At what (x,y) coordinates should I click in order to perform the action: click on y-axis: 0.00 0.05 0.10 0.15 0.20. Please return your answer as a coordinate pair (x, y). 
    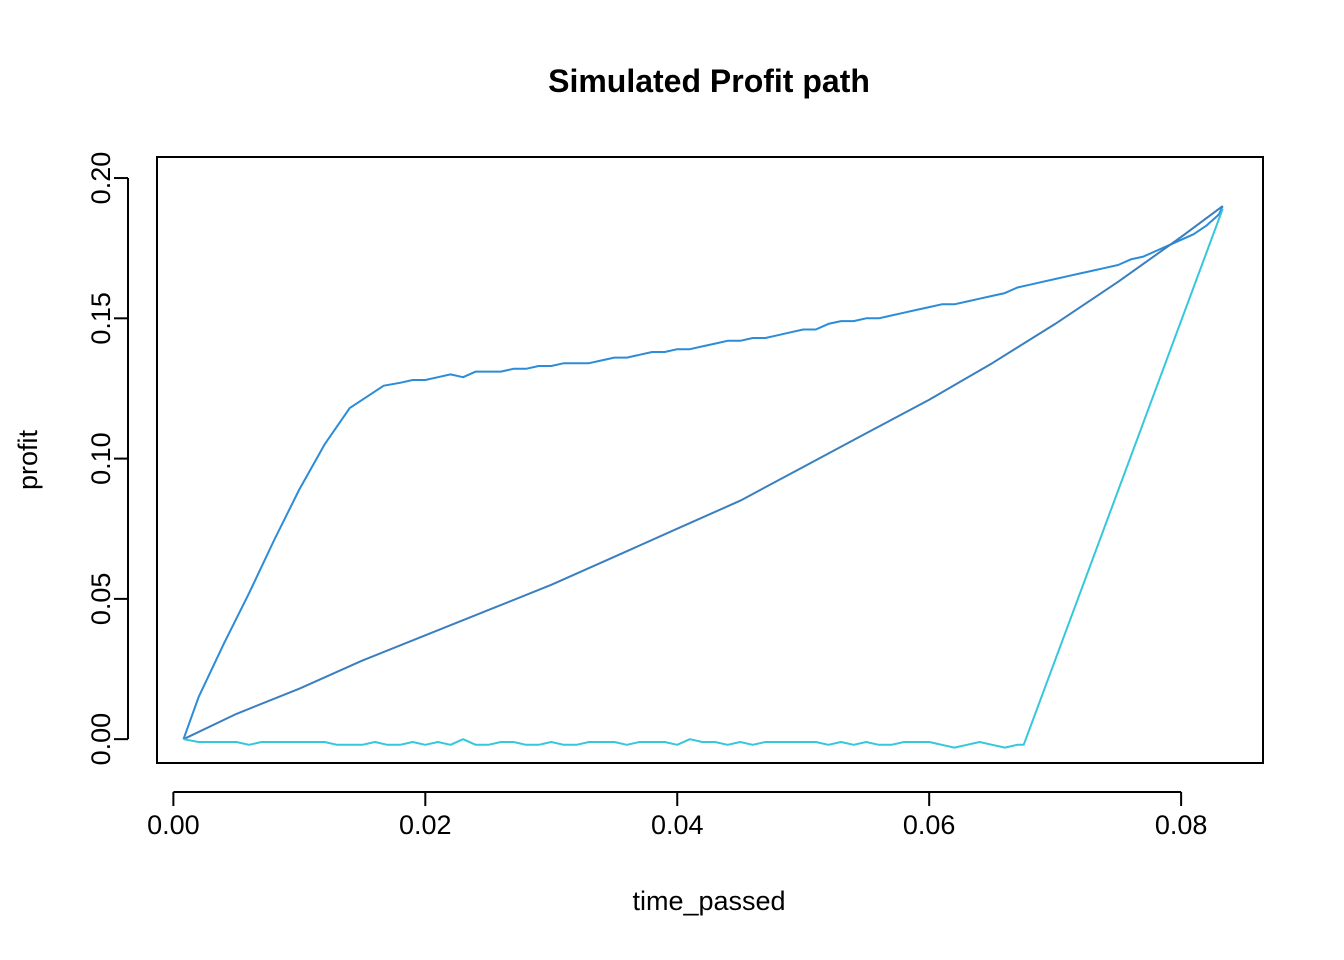
    Looking at the image, I should click on (107, 459).